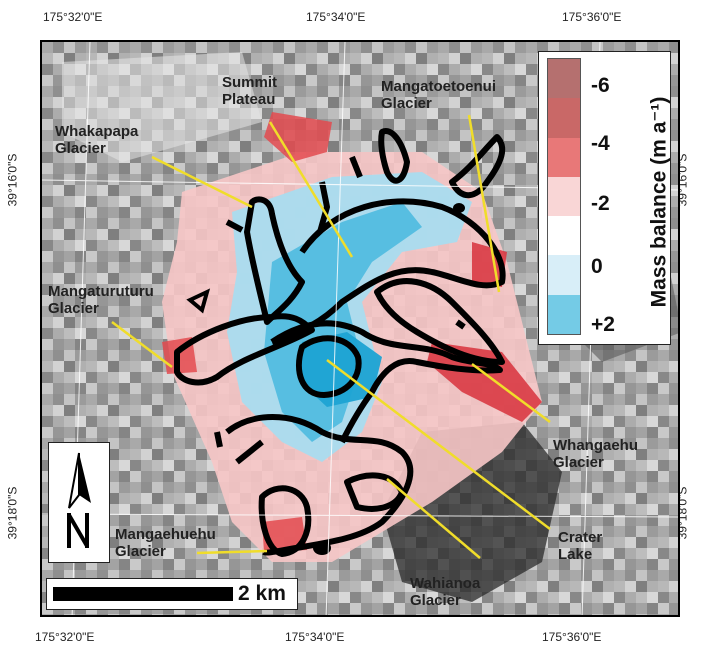  Describe the element at coordinates (595, 454) in the screenshot. I see `label-whangaehu-glacier: Whangaehu Glacier` at that location.